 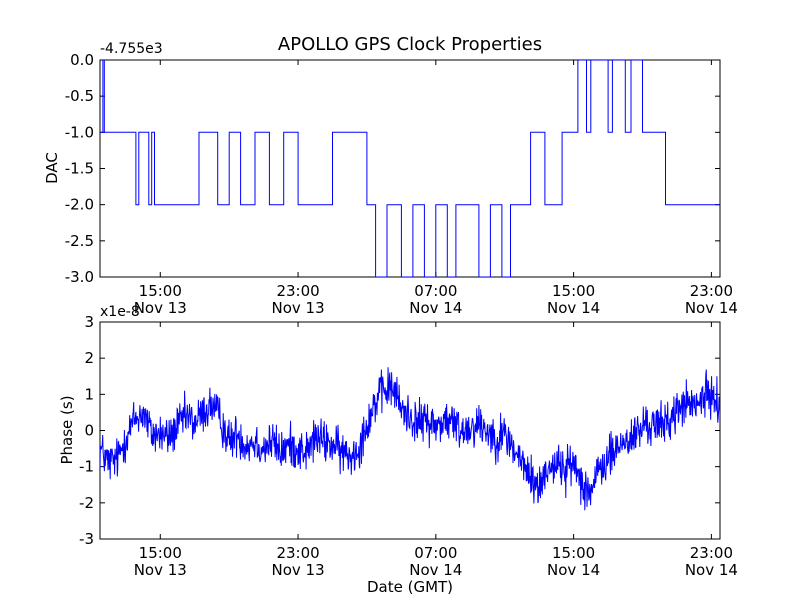 What do you see at coordinates (410, 587) in the screenshot?
I see `phase-x-axis-label: Date (GMT)` at bounding box center [410, 587].